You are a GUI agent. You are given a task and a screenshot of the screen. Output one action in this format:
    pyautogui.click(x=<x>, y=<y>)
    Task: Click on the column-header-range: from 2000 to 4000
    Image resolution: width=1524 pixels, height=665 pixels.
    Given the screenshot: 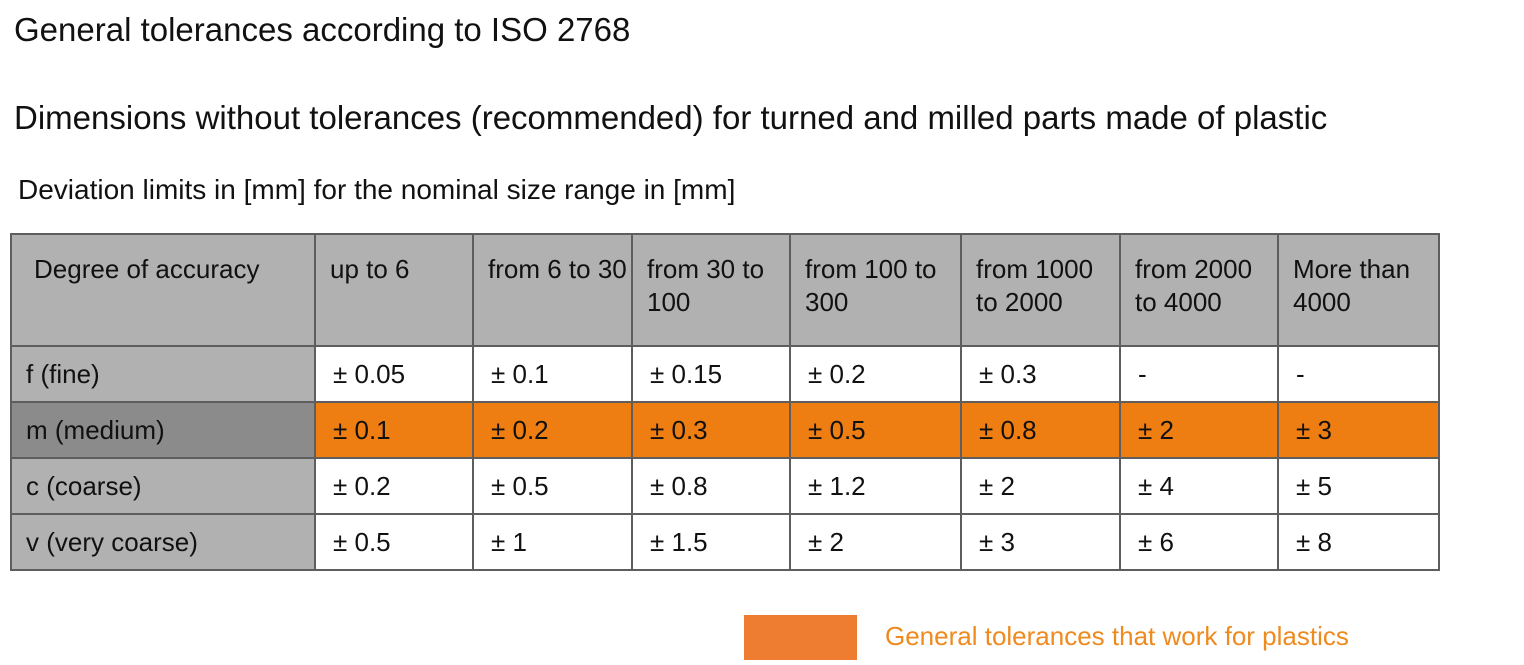 What is the action you would take?
    pyautogui.click(x=1199, y=290)
    